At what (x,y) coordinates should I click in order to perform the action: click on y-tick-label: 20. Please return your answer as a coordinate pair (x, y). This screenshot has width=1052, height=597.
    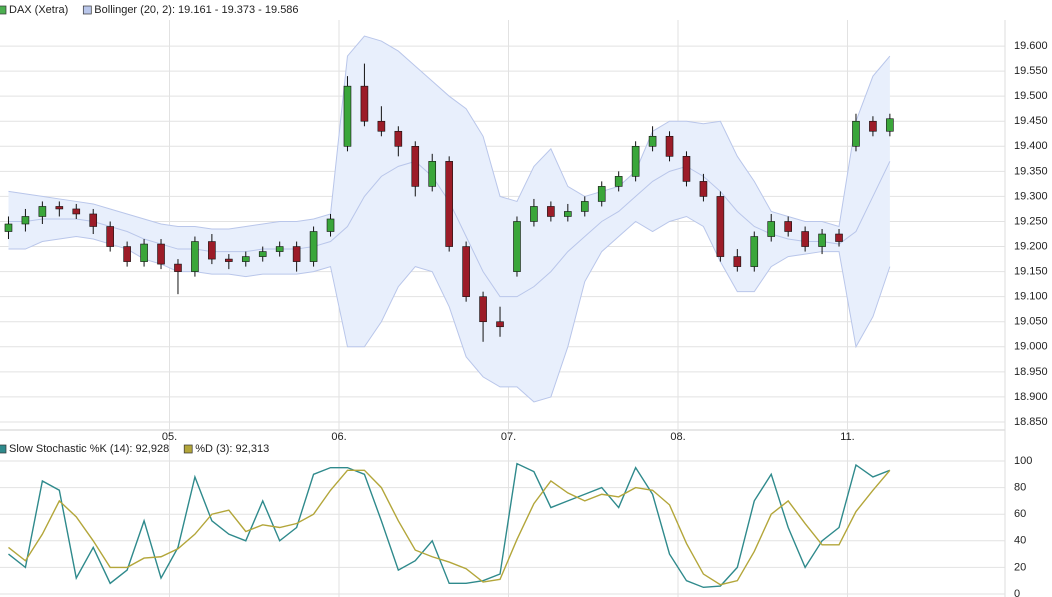
    Looking at the image, I should click on (1020, 567).